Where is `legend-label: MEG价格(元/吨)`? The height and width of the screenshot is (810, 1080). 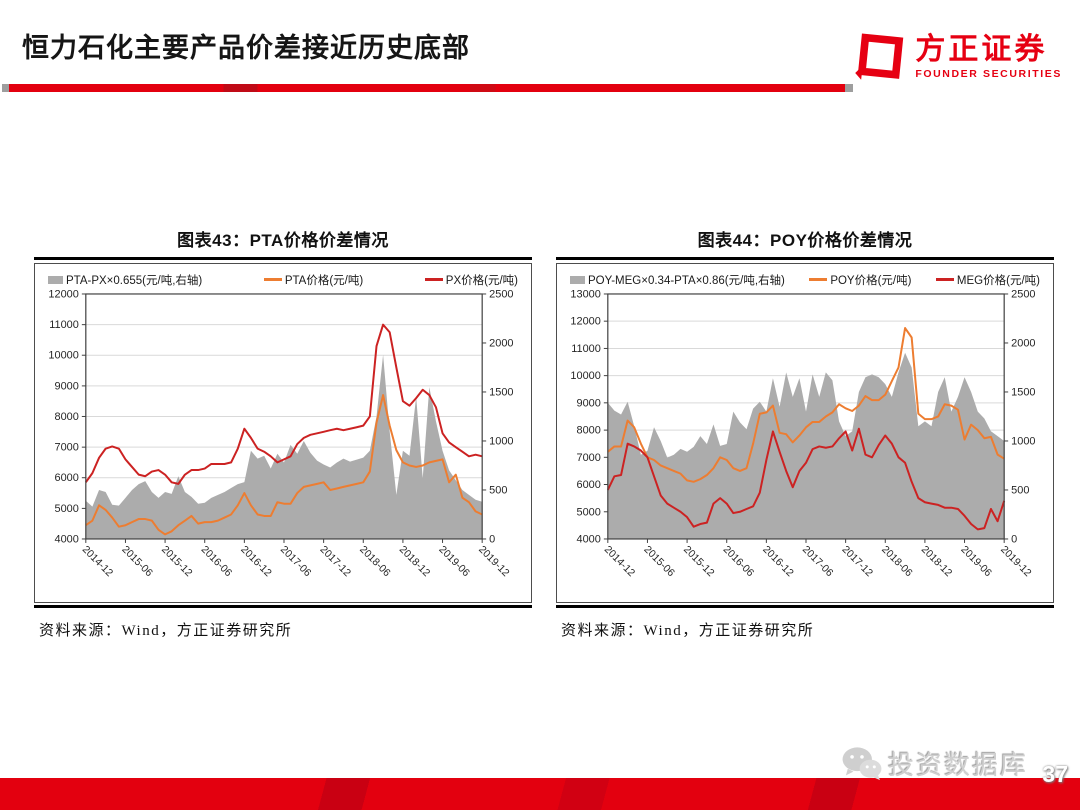 legend-label: MEG价格(元/吨) is located at coordinates (998, 280).